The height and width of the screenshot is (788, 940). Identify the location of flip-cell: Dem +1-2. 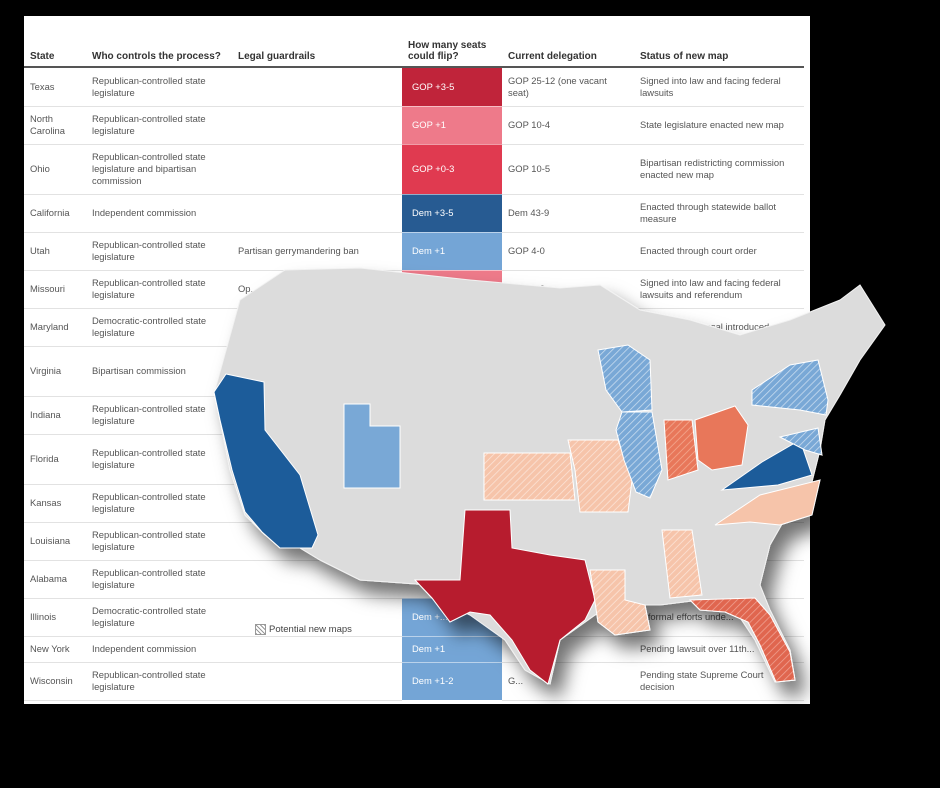
(452, 681).